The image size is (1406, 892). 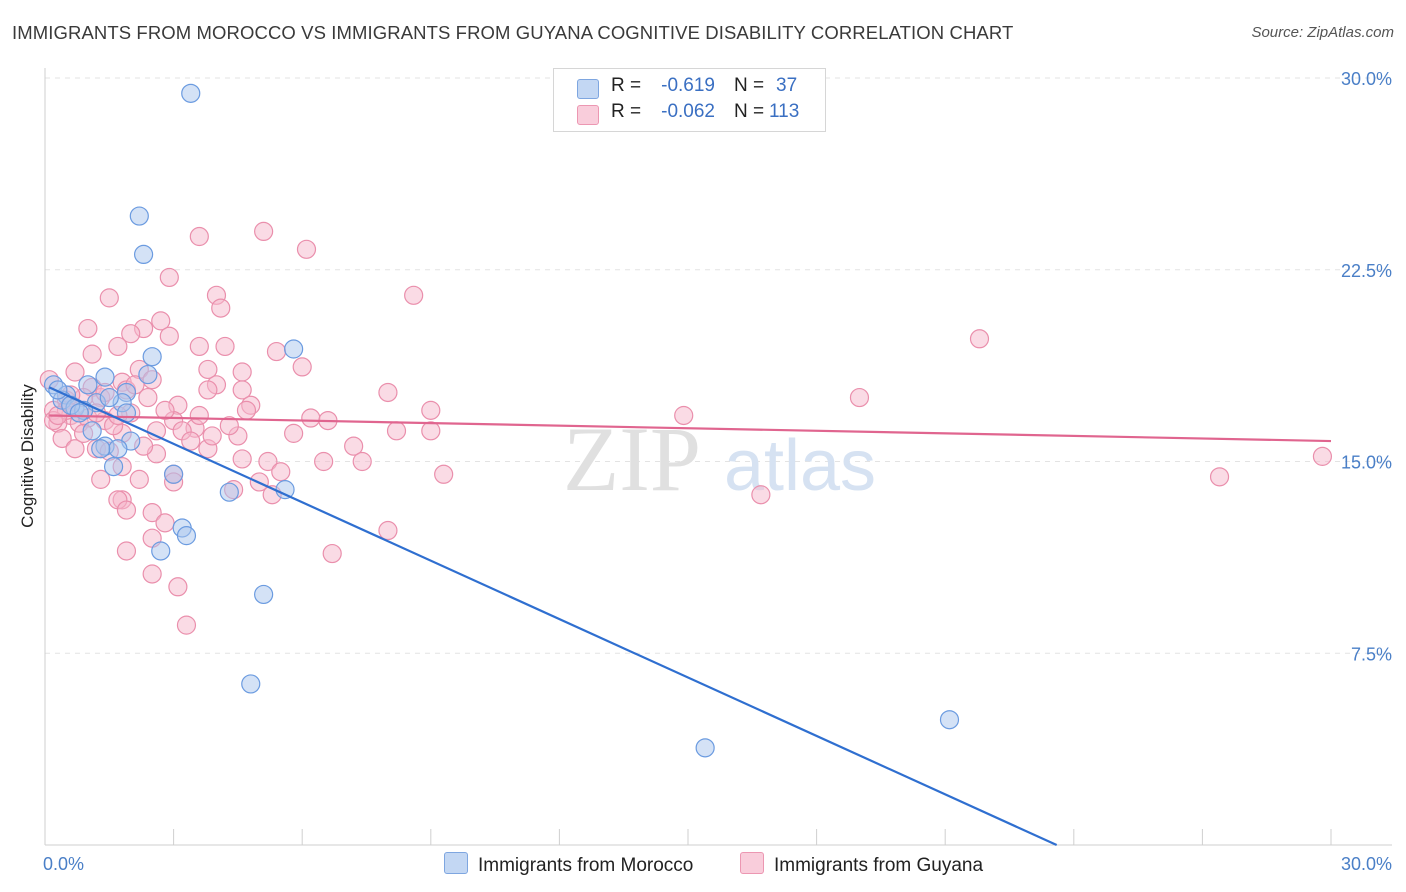 What do you see at coordinates (588, 89) in the screenshot?
I see `legend-swatch-morocco` at bounding box center [588, 89].